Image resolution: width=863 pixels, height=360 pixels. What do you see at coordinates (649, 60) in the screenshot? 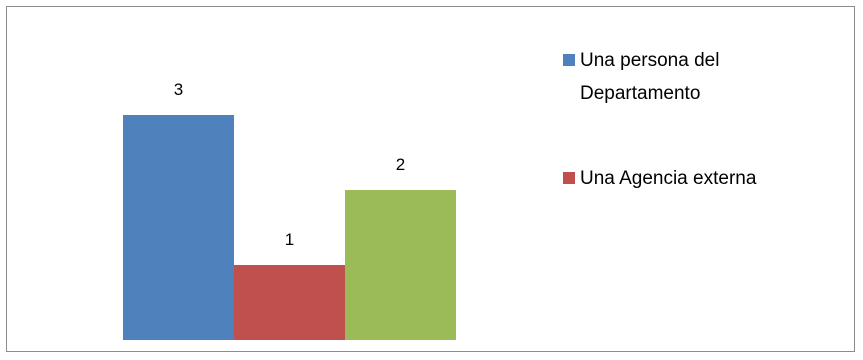
I see `legend-label-dept-line1: Una persona del` at bounding box center [649, 60].